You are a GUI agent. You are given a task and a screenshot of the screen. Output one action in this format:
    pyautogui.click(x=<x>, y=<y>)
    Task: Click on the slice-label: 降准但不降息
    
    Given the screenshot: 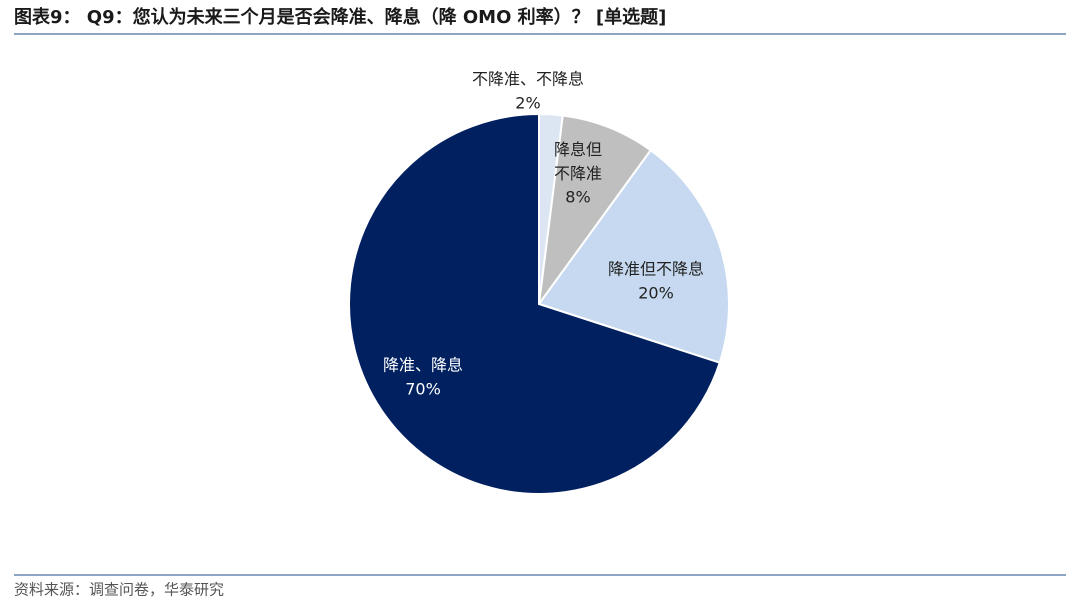 What is the action you would take?
    pyautogui.click(x=656, y=269)
    